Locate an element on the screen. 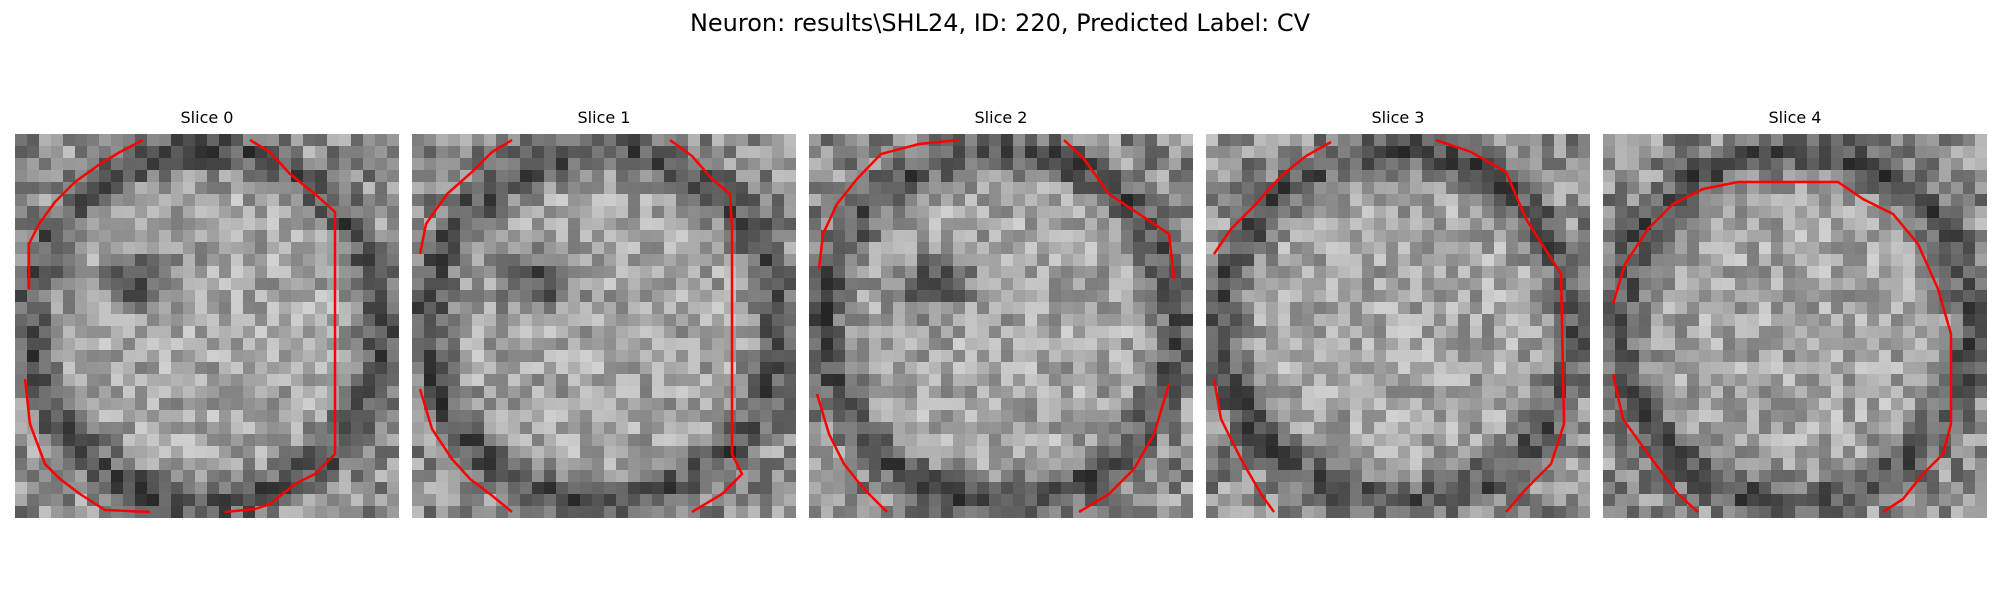 Image resolution: width=2000 pixels, height=600 pixels. slice-label: Slice 2 is located at coordinates (1001, 117).